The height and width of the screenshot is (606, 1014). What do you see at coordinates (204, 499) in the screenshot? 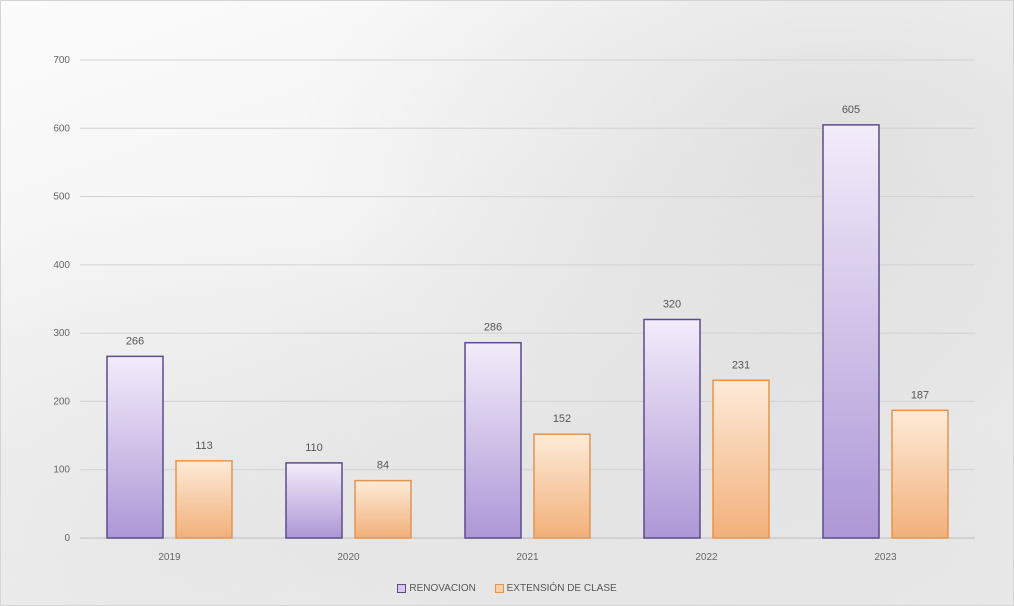
I see `bar-extension-de-clase-2019` at bounding box center [204, 499].